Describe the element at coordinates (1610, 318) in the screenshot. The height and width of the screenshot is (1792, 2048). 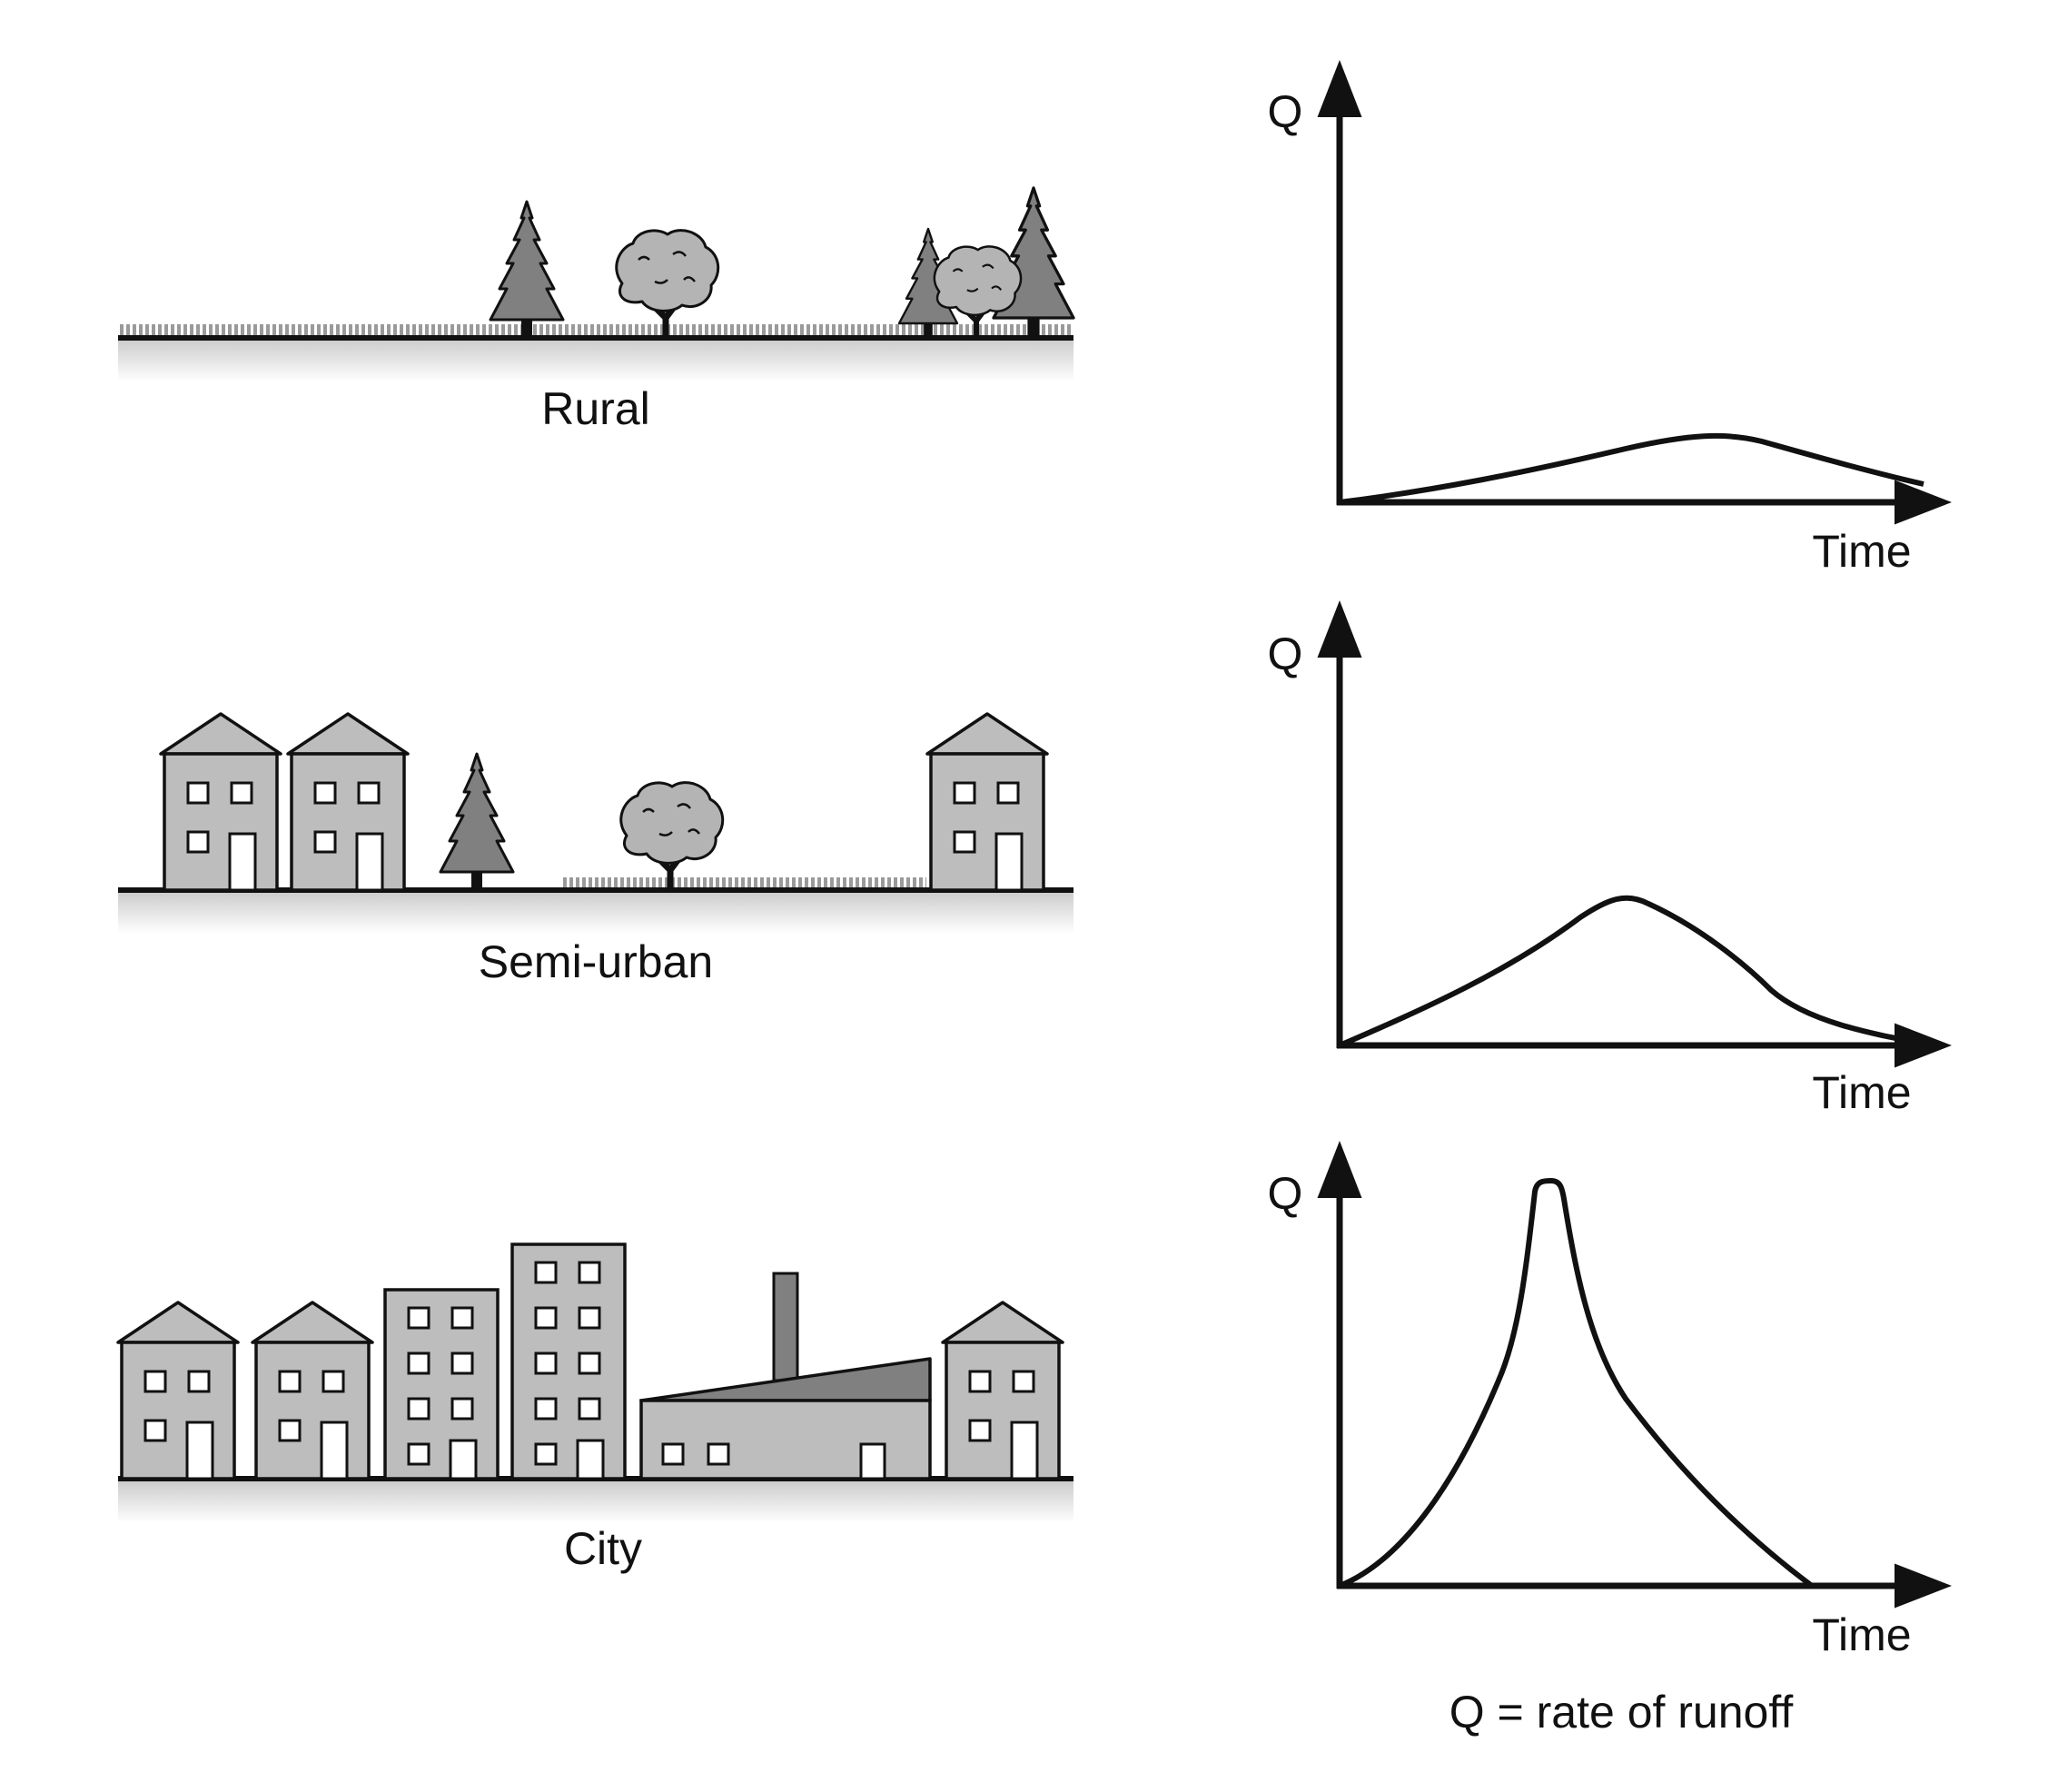
I see `graph-rural: Q Time` at that location.